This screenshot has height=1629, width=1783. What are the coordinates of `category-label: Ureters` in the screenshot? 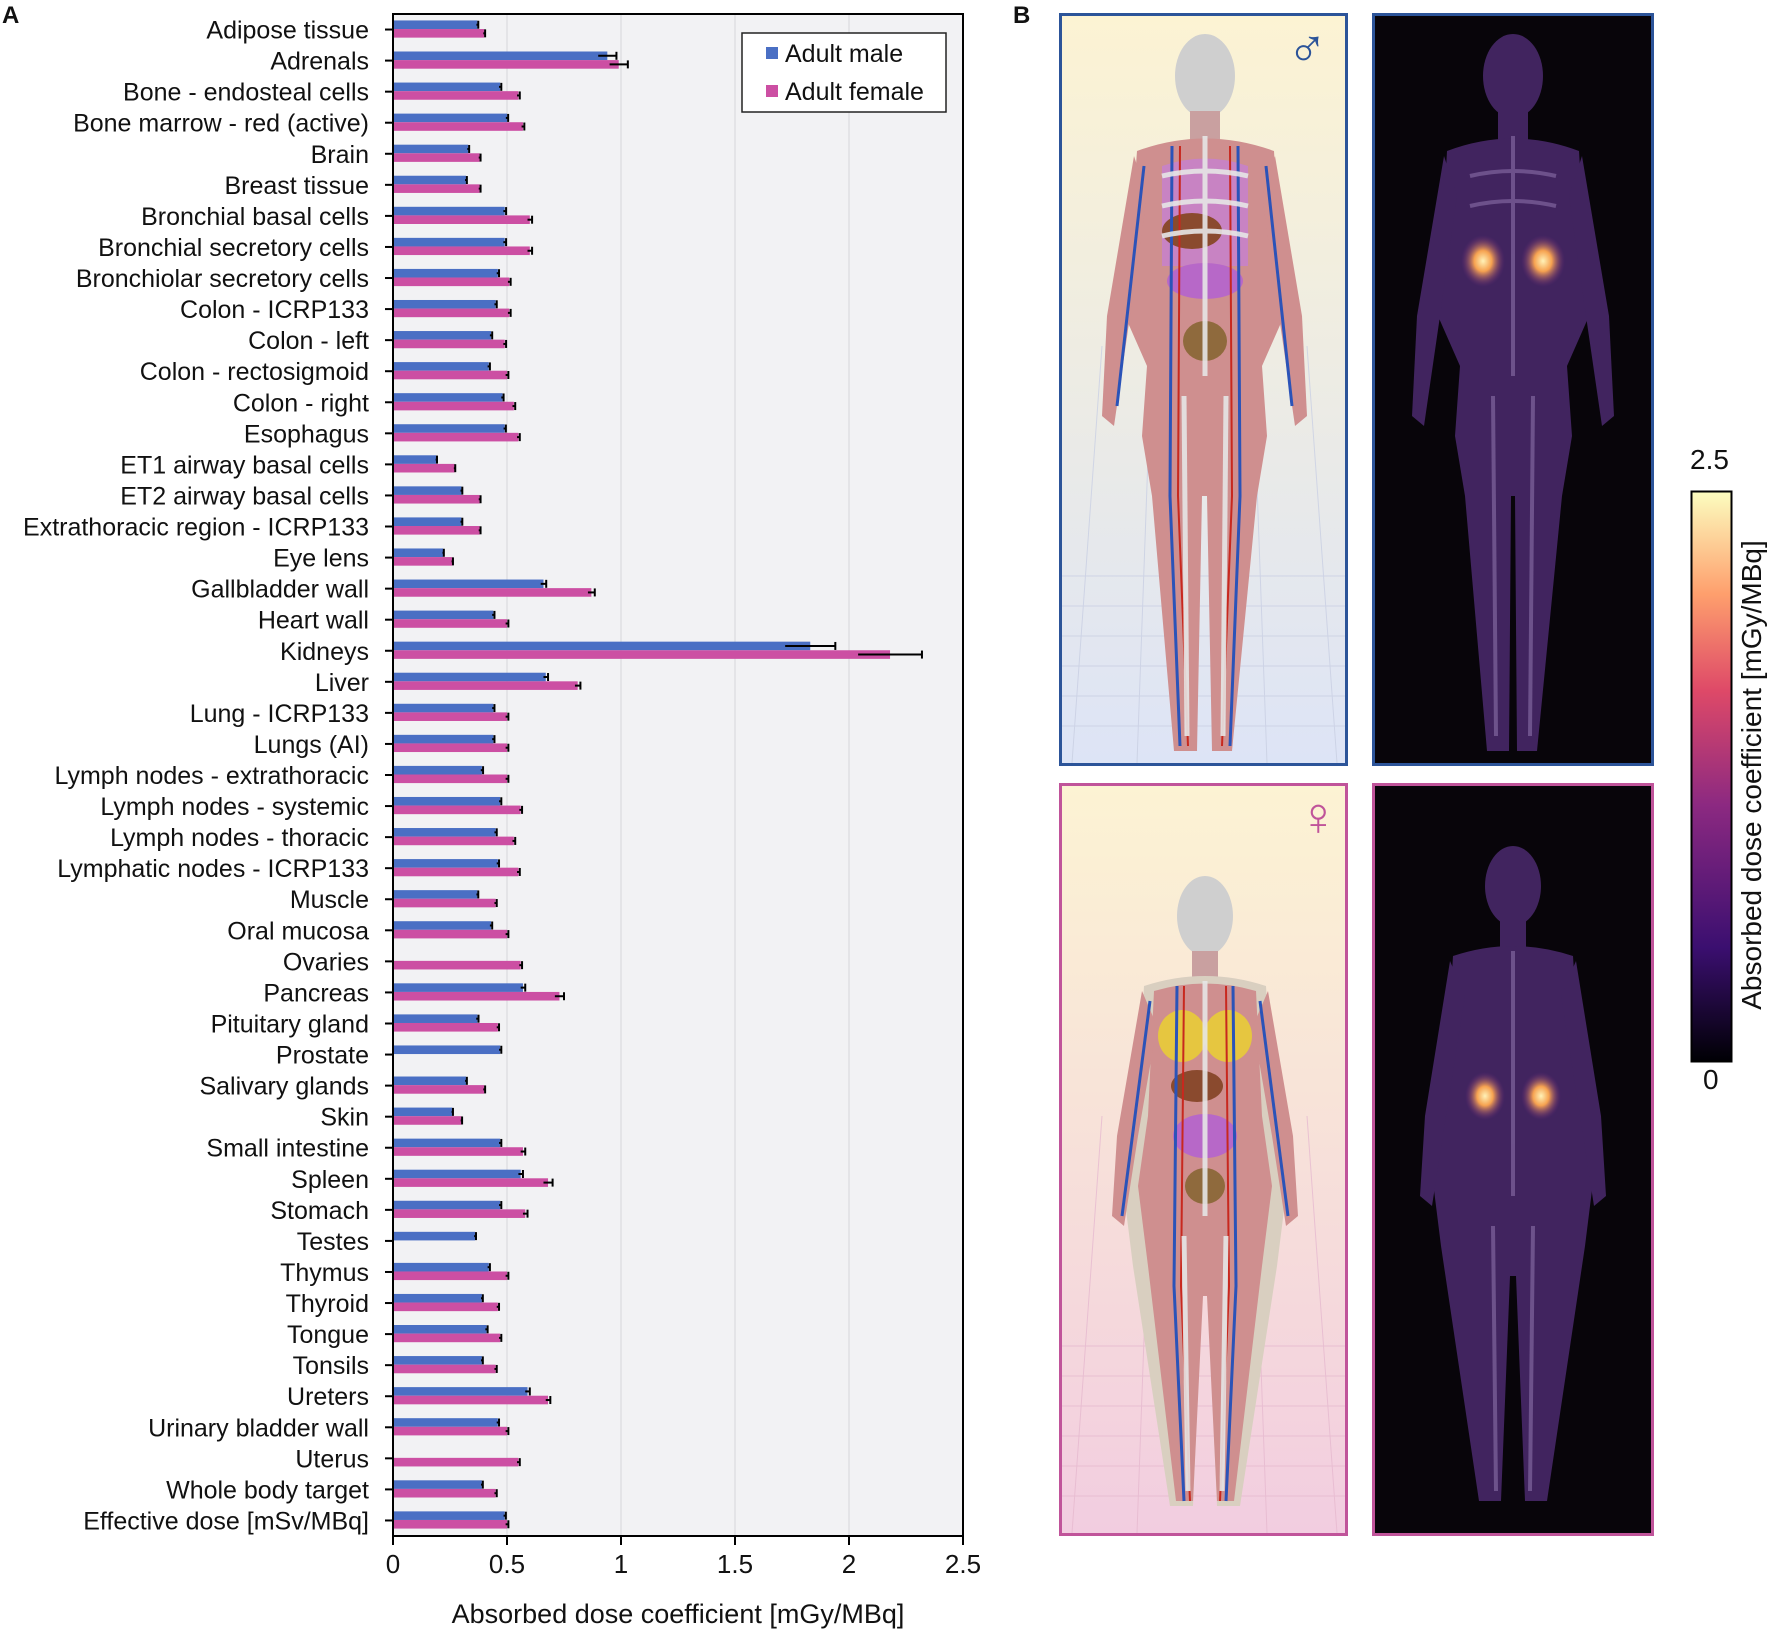 It's located at (328, 1397).